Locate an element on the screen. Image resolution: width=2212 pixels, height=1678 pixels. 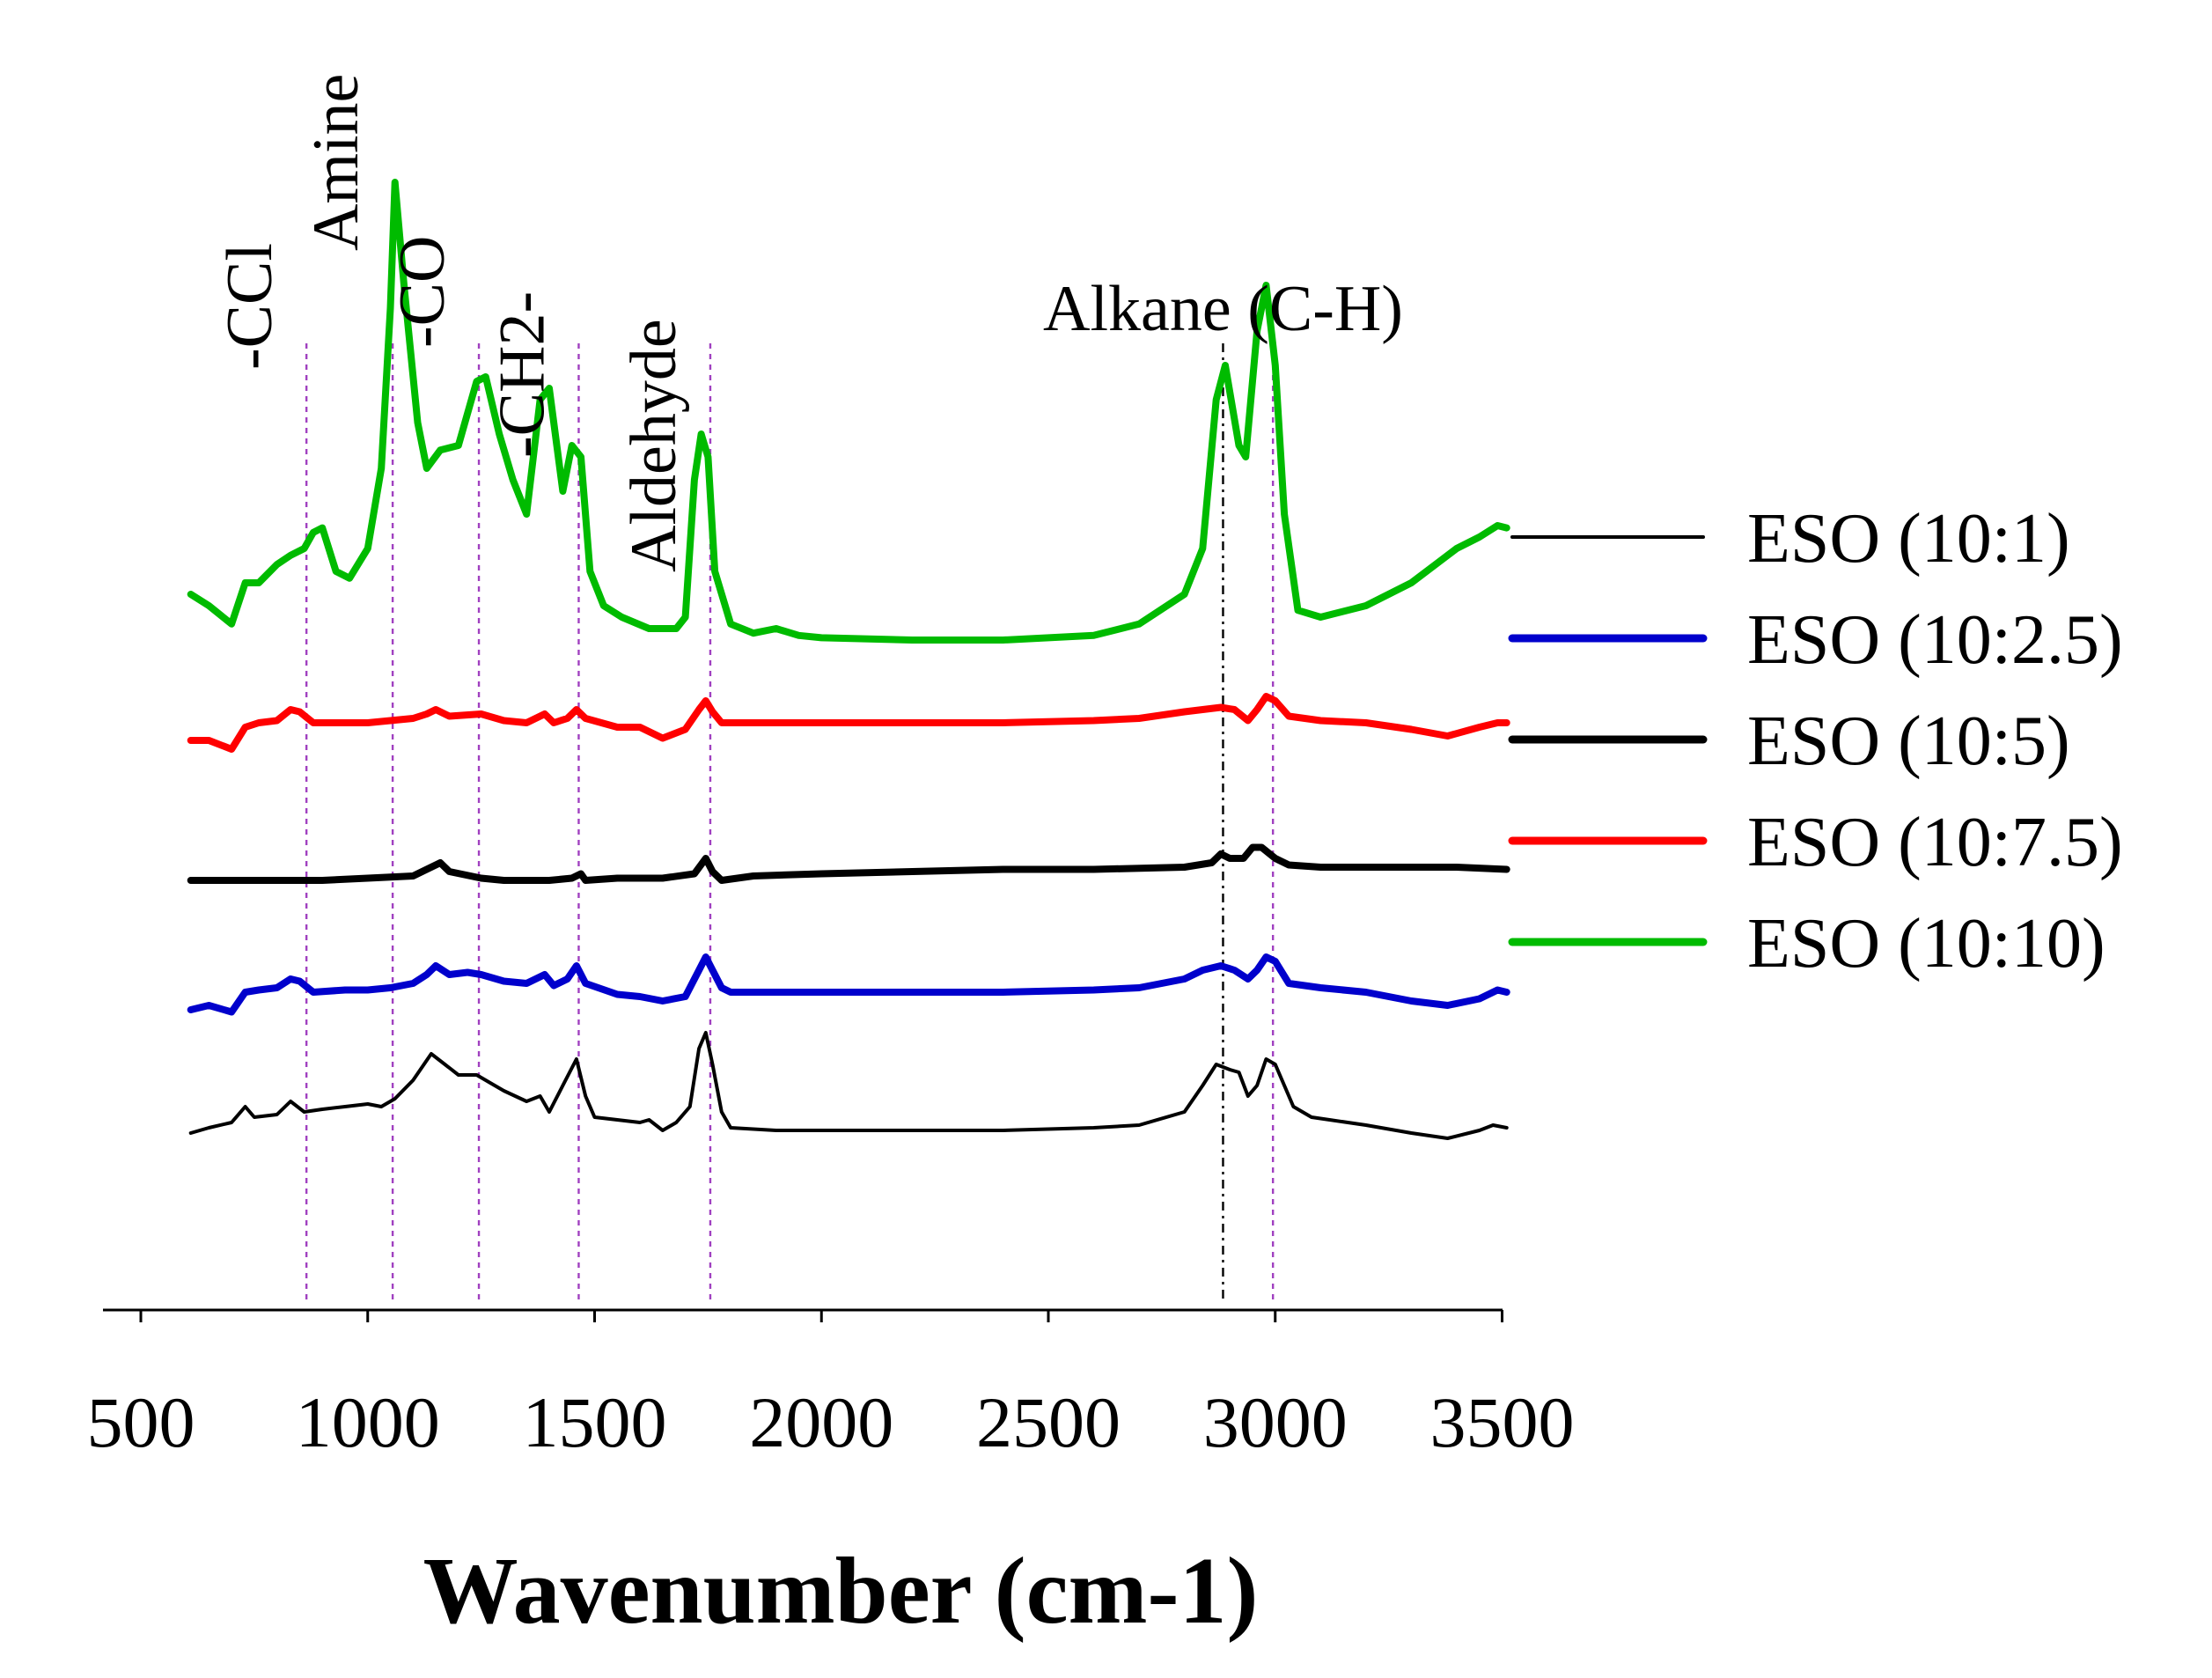
annotation-label-4: Aldehyde is located at coordinates (654, 445).